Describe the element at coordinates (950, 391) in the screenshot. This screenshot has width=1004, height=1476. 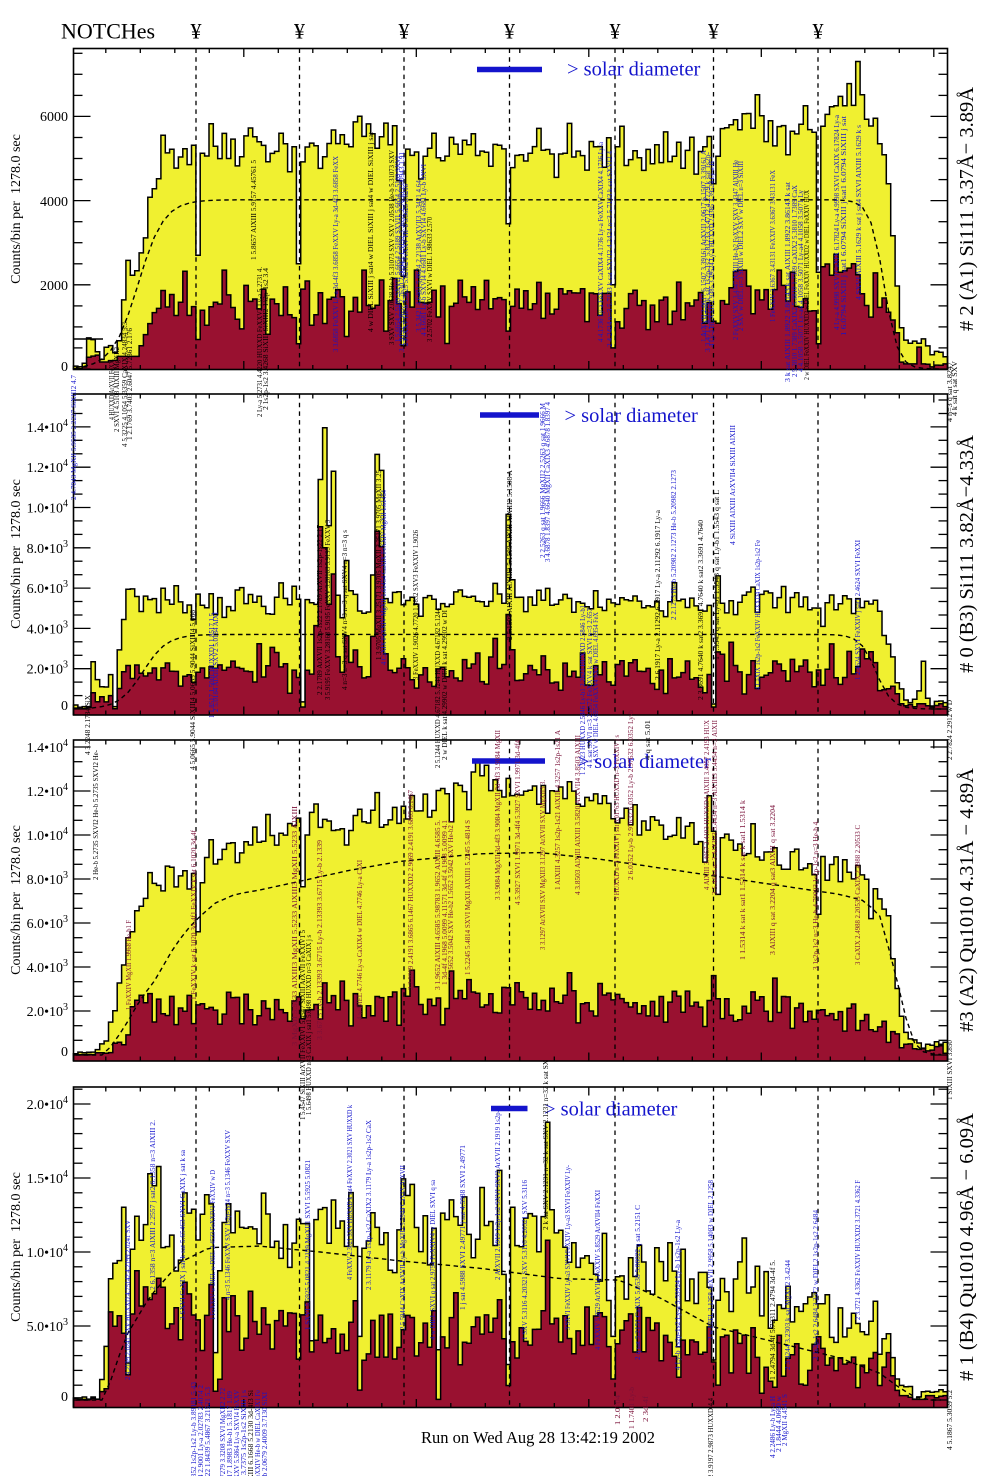
I see `svg-text: 4 n=3 q sat 3.8247` at that location.